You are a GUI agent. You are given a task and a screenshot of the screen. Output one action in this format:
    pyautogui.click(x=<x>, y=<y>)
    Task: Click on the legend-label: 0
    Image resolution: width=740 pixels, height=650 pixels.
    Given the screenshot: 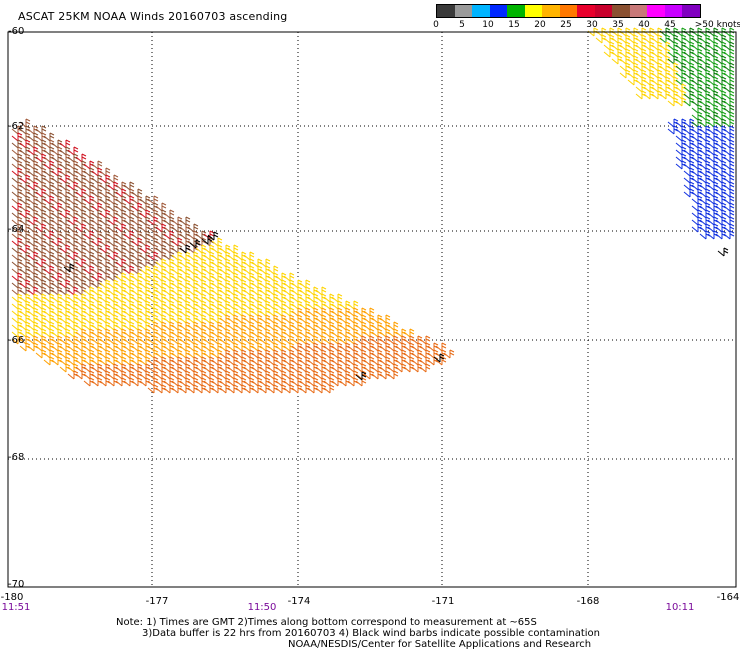 What is the action you would take?
    pyautogui.click(x=436, y=25)
    